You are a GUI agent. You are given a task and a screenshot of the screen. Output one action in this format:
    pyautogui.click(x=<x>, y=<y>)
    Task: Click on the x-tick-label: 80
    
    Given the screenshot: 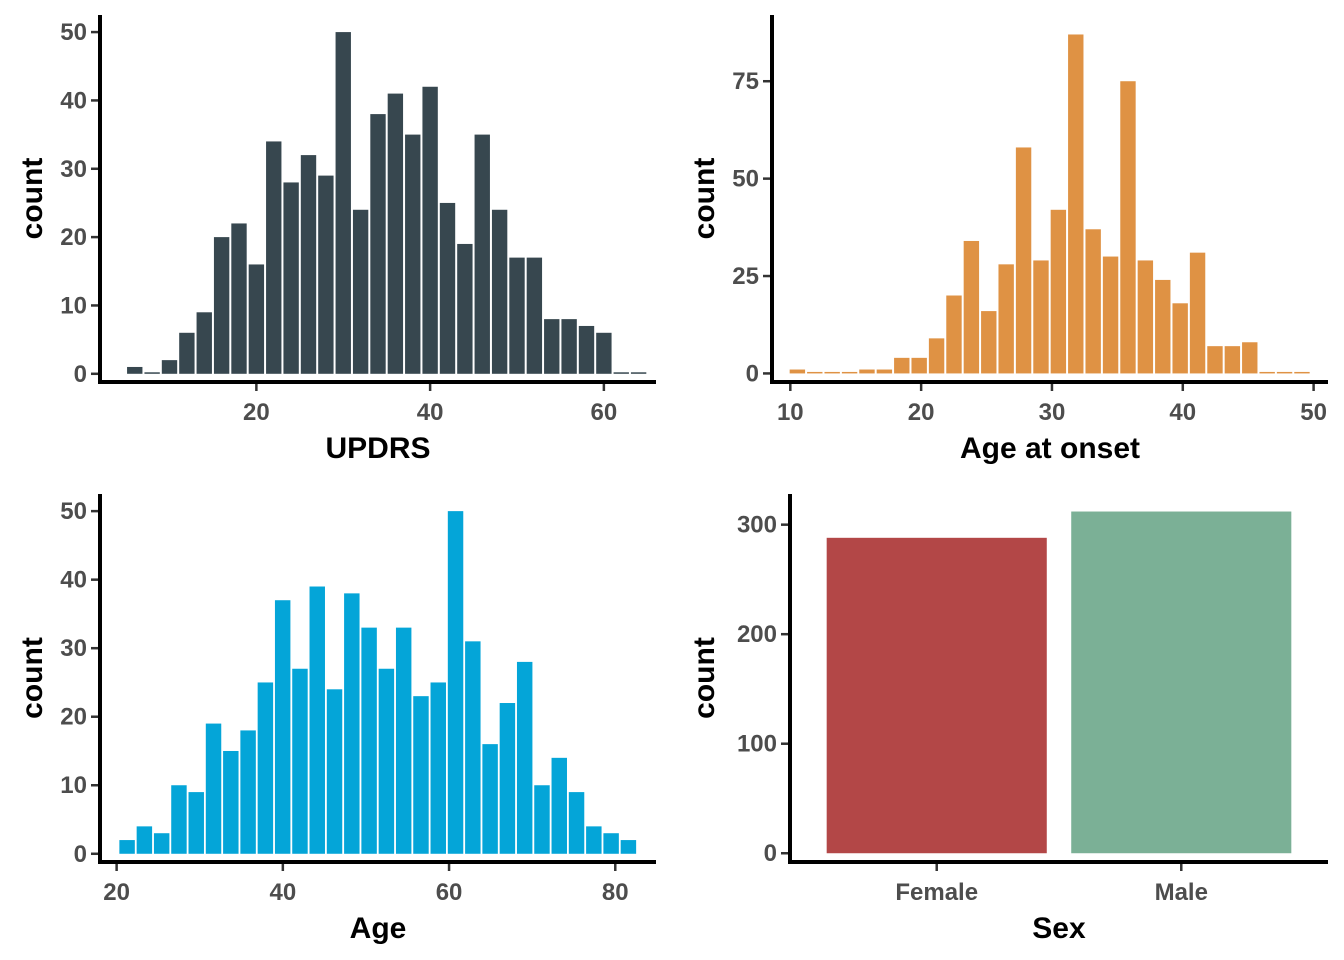 What is the action you would take?
    pyautogui.click(x=615, y=892)
    